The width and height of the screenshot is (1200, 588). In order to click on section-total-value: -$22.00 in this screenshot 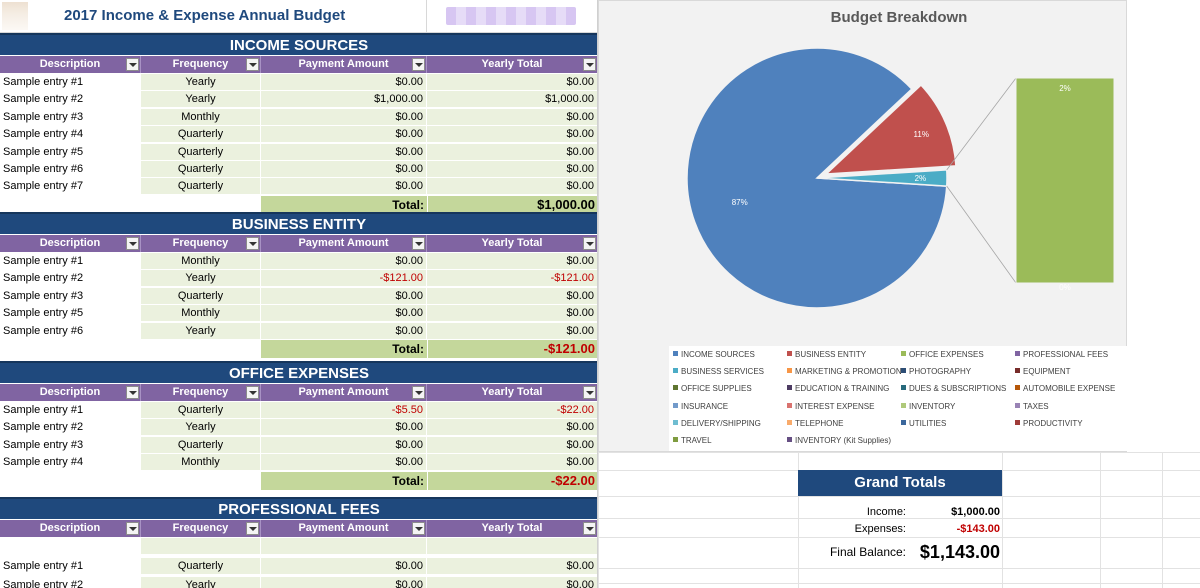, I will do `click(512, 480)`.